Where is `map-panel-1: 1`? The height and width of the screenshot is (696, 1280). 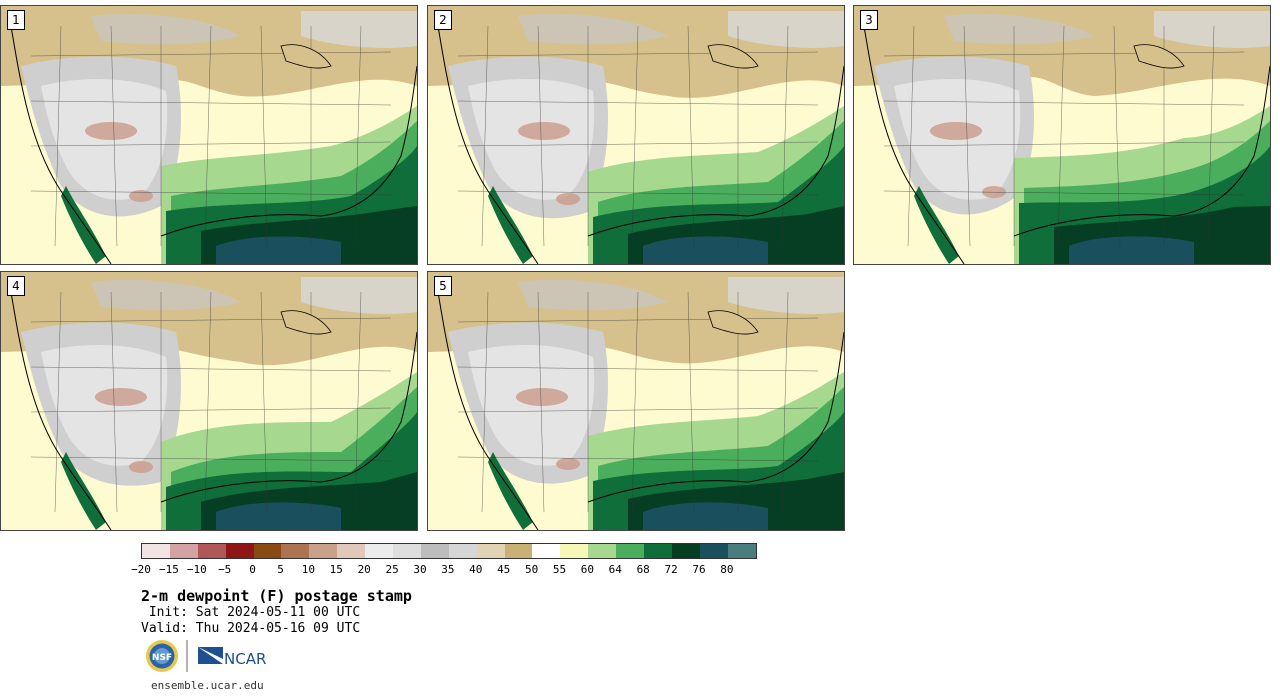 map-panel-1: 1 is located at coordinates (209, 135).